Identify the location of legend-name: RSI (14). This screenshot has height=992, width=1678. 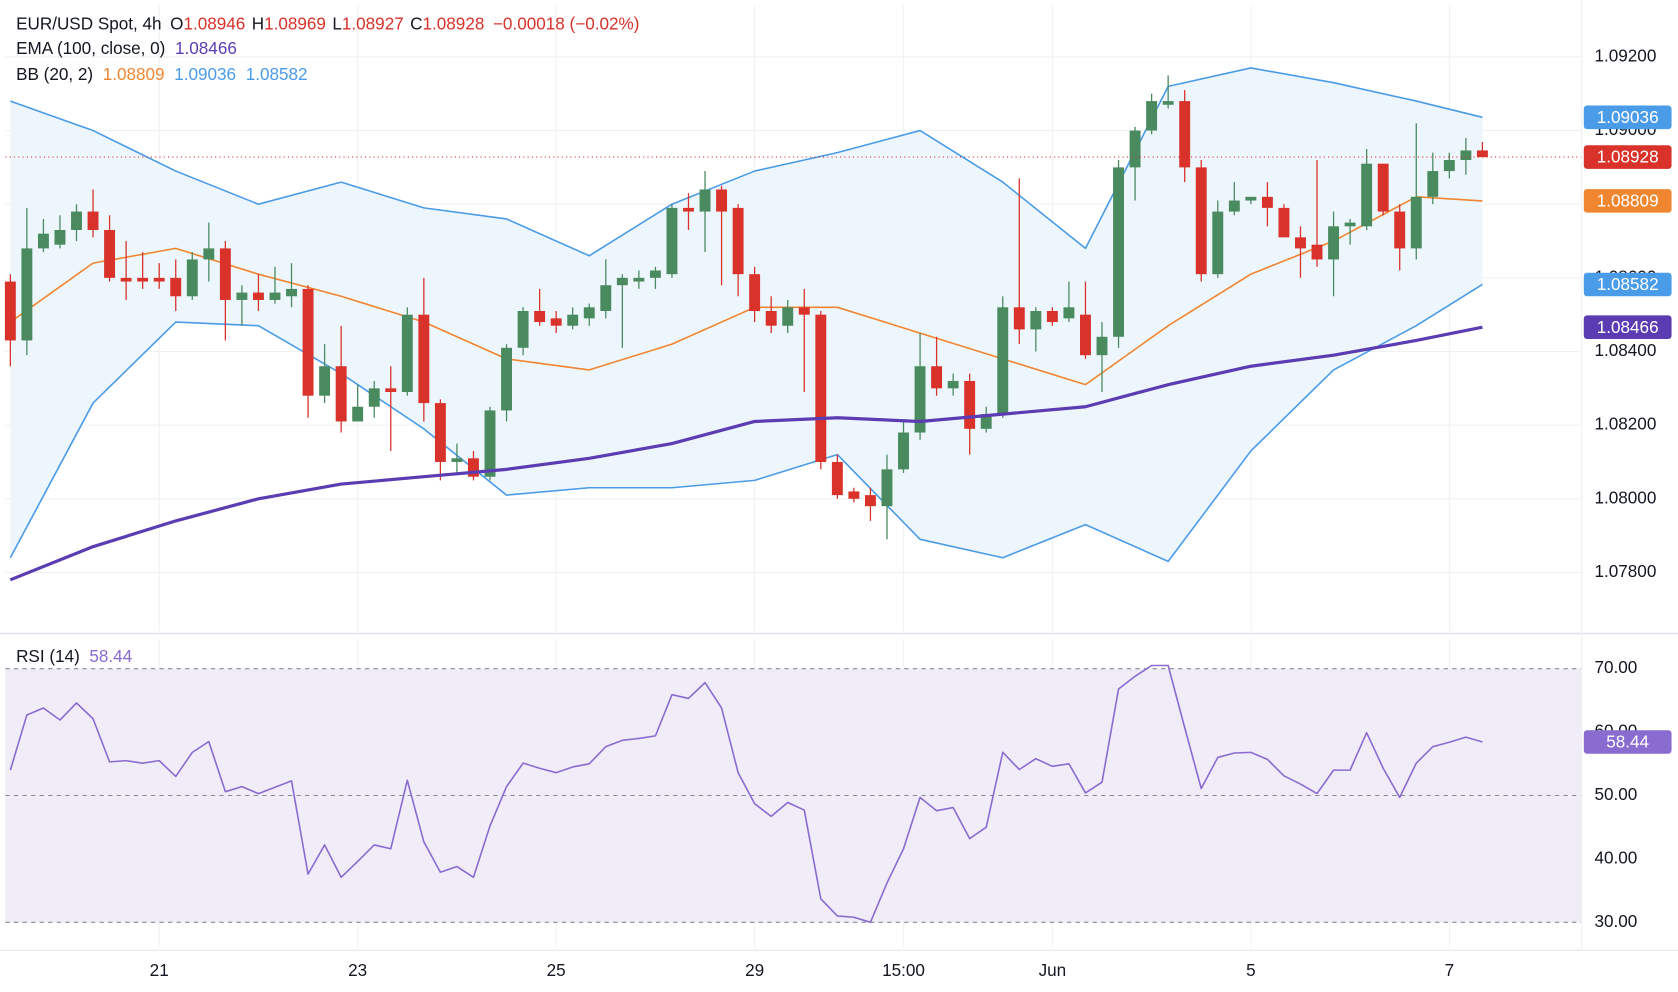
(48, 656).